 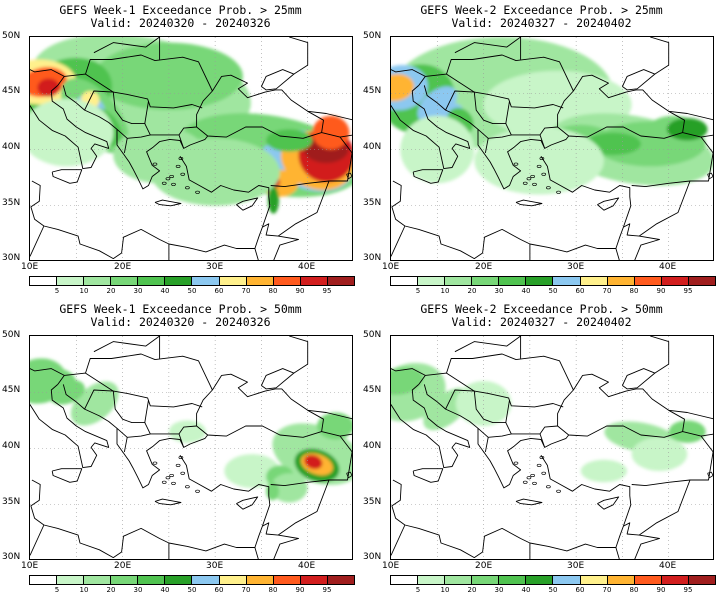 What do you see at coordinates (111, 291) in the screenshot?
I see `colorbar-label: 20` at bounding box center [111, 291].